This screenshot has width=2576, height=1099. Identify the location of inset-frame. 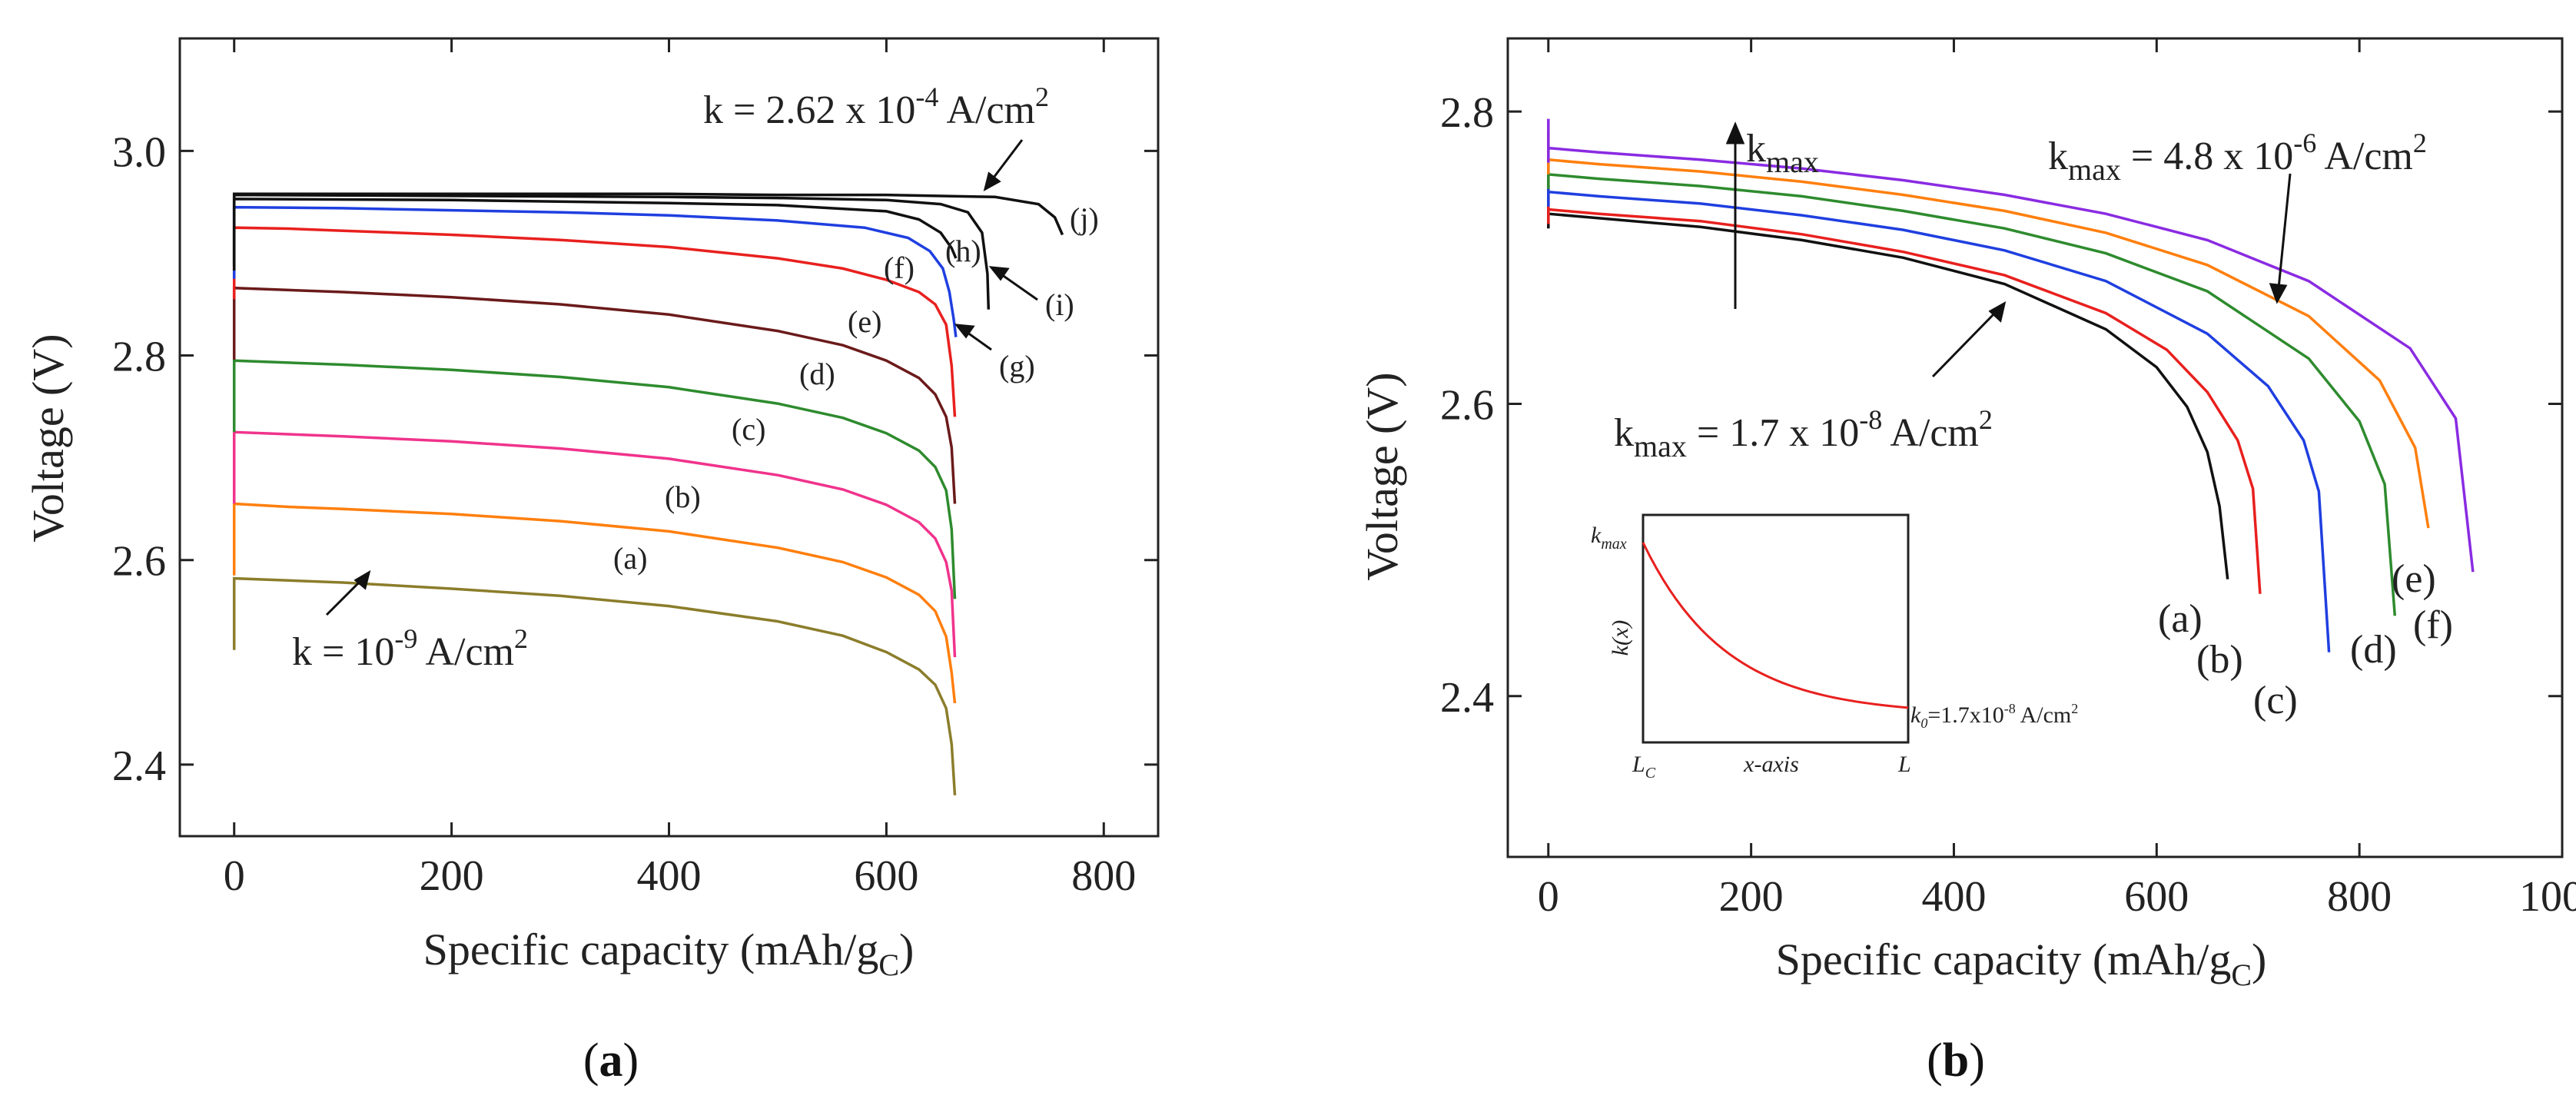
(1776, 629).